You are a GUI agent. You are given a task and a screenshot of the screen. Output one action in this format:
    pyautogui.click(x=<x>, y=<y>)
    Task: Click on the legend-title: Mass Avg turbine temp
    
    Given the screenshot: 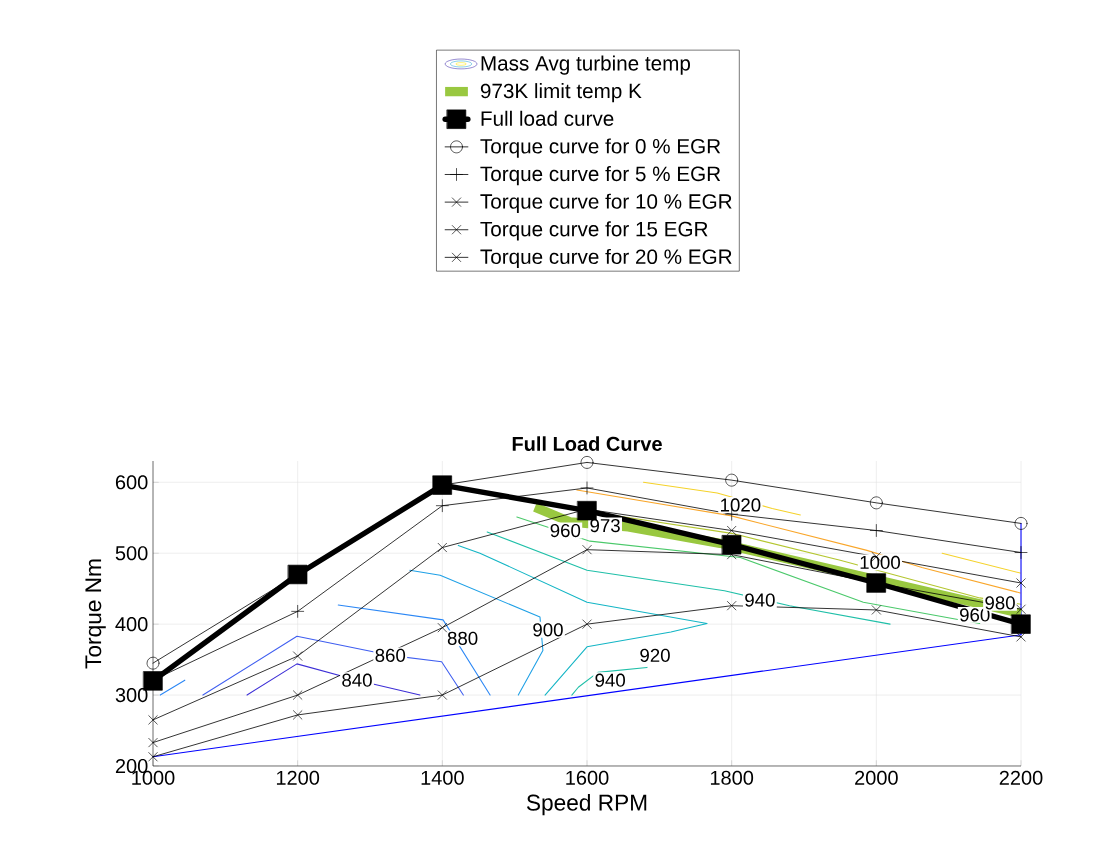 What is the action you would take?
    pyautogui.click(x=585, y=65)
    